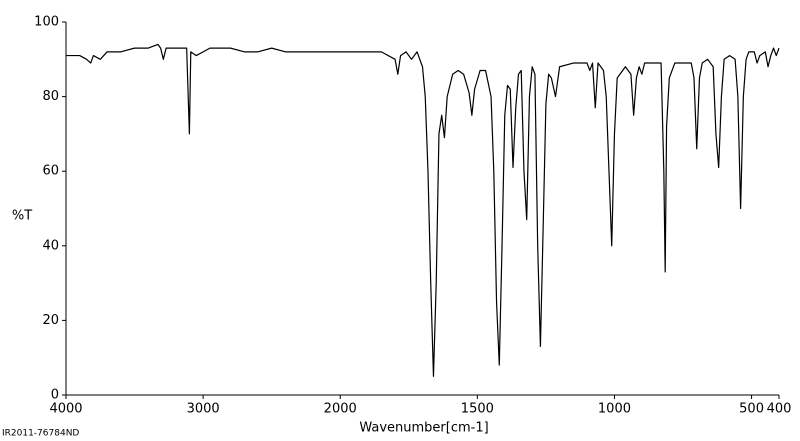 Image resolution: width=800 pixels, height=441 pixels. I want to click on x-tick-label: 500, so click(751, 409).